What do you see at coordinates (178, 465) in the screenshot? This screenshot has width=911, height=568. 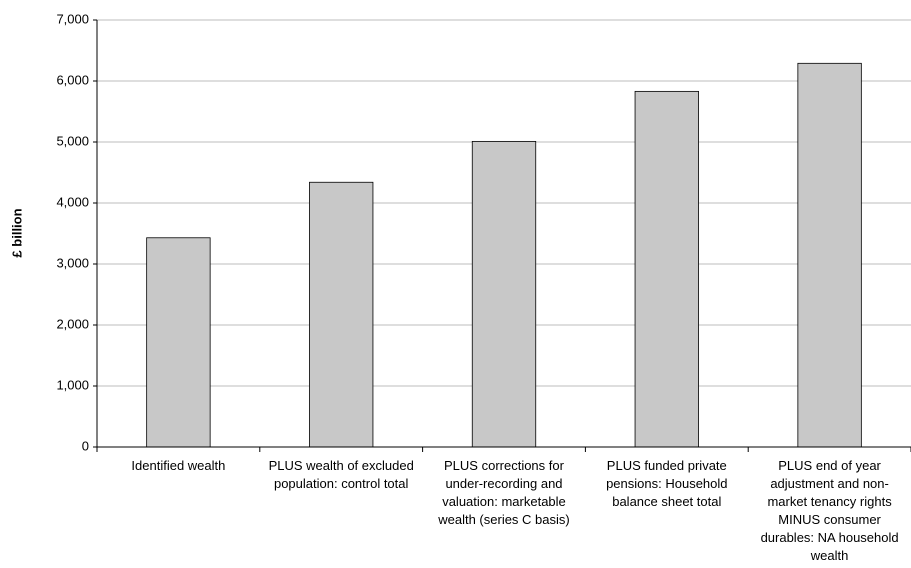 I see `x-tick-label: Identified wealth` at bounding box center [178, 465].